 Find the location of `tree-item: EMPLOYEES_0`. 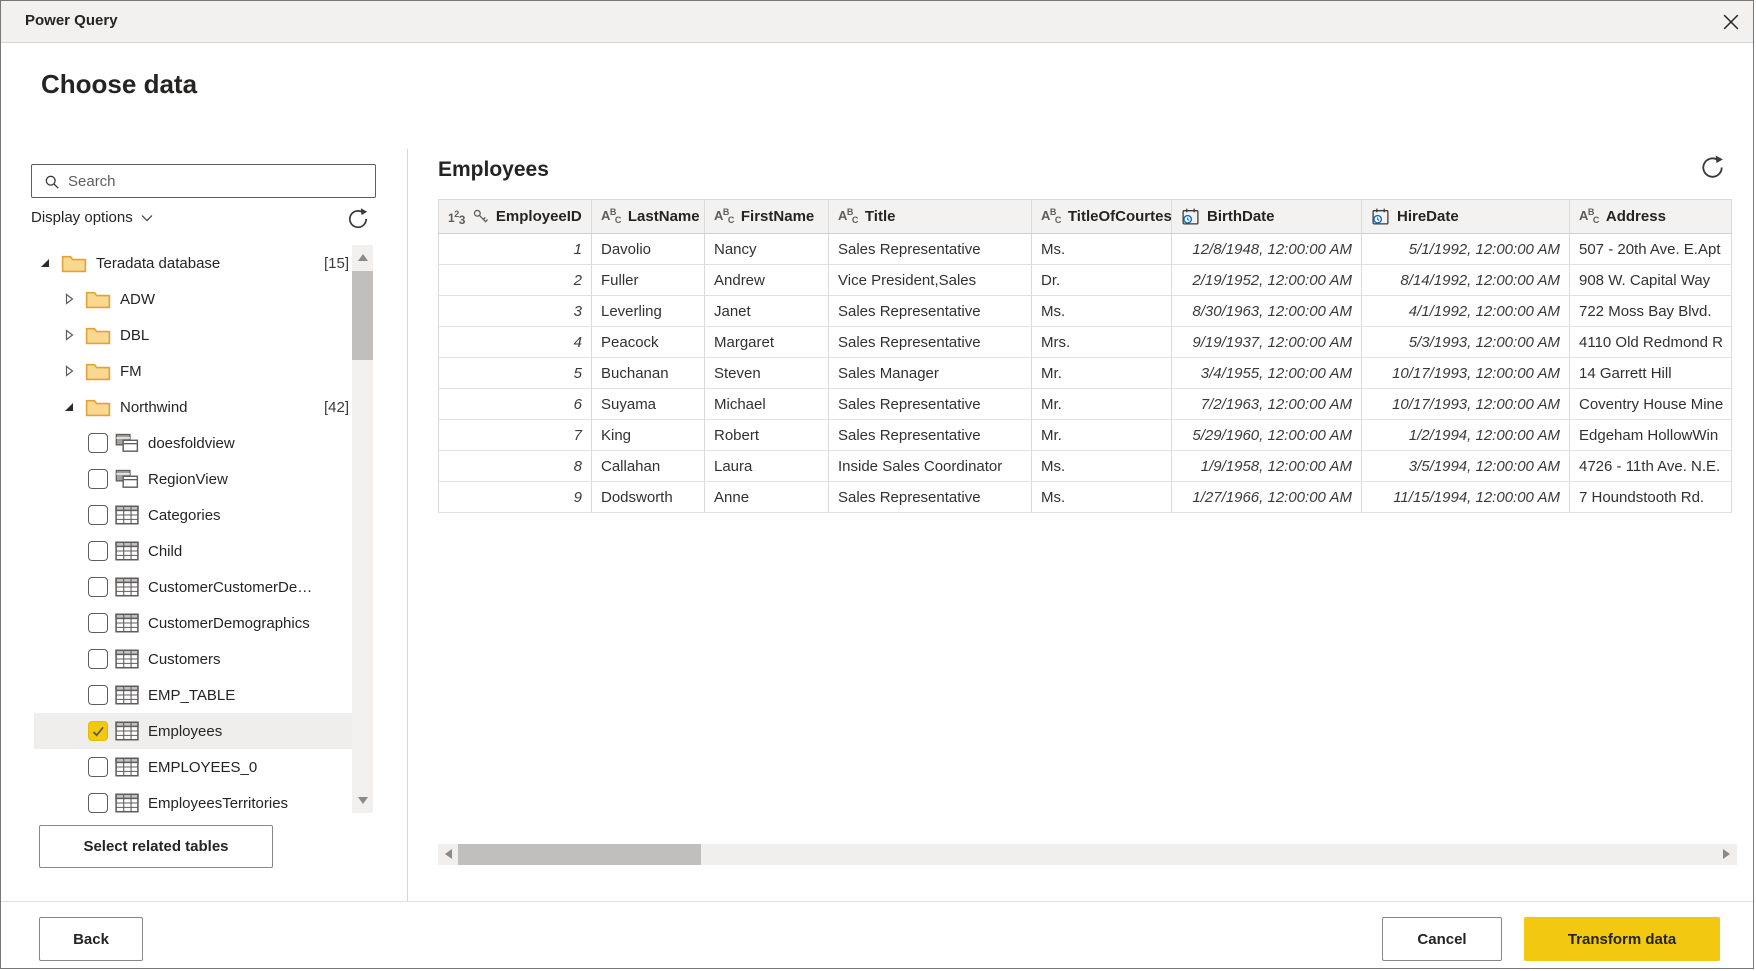

tree-item: EMPLOYEES_0 is located at coordinates (193, 767).